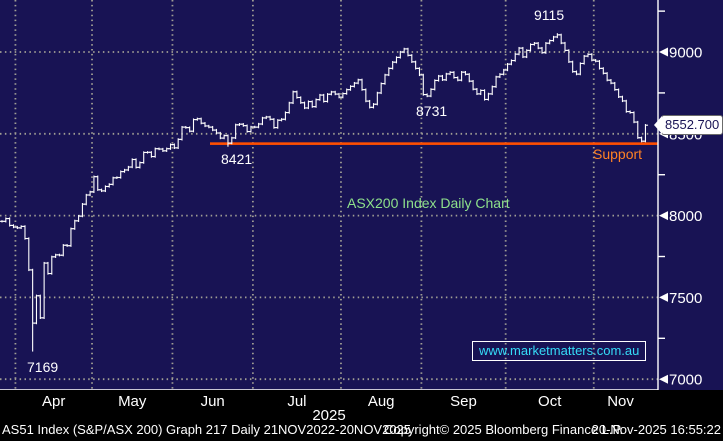  Describe the element at coordinates (685, 298) in the screenshot. I see `svg-text: 7500` at that location.